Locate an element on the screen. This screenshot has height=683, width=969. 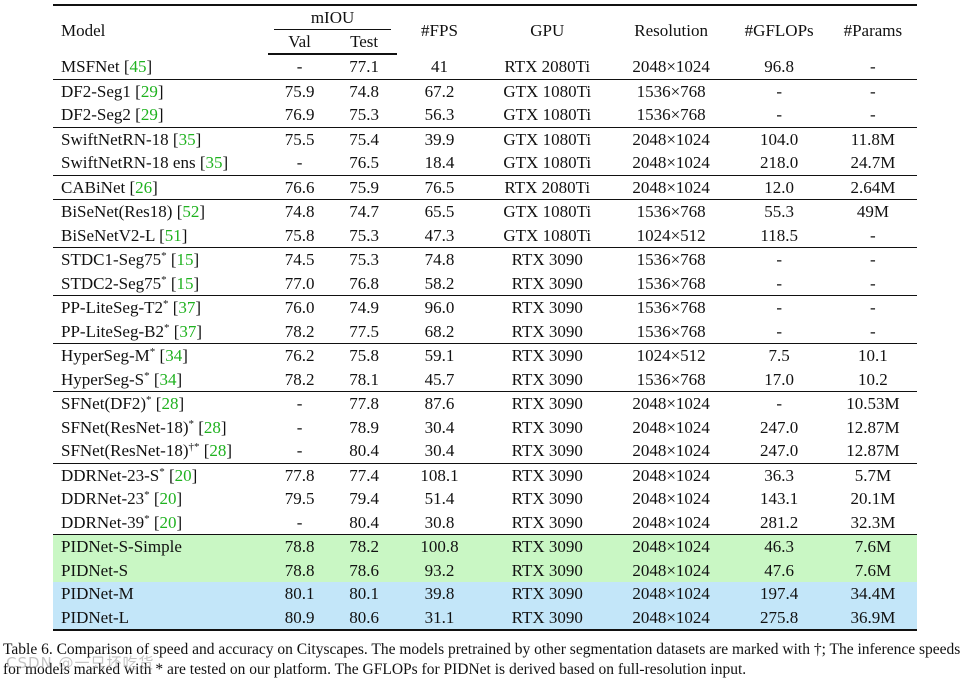
model-cell: SFNet(DF2)* [28] is located at coordinates (161, 403).